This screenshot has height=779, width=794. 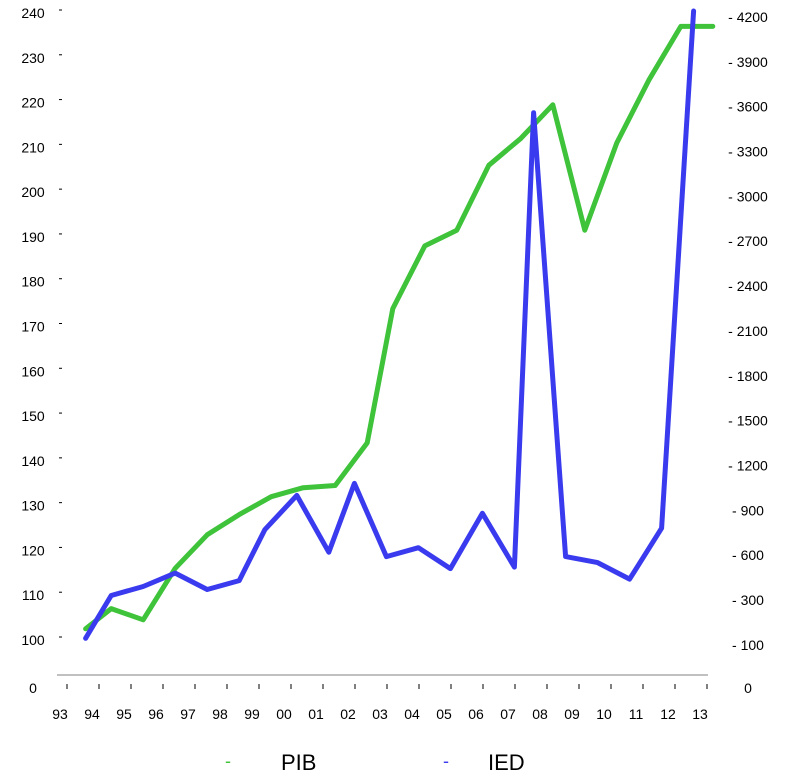 What do you see at coordinates (506, 762) in the screenshot?
I see `legend-label-ied: IED` at bounding box center [506, 762].